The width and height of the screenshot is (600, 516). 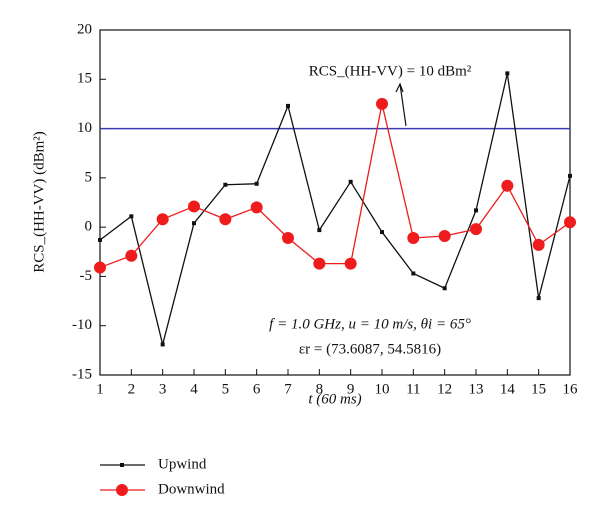 What do you see at coordinates (413, 389) in the screenshot?
I see `x-tick-label: 11` at bounding box center [413, 389].